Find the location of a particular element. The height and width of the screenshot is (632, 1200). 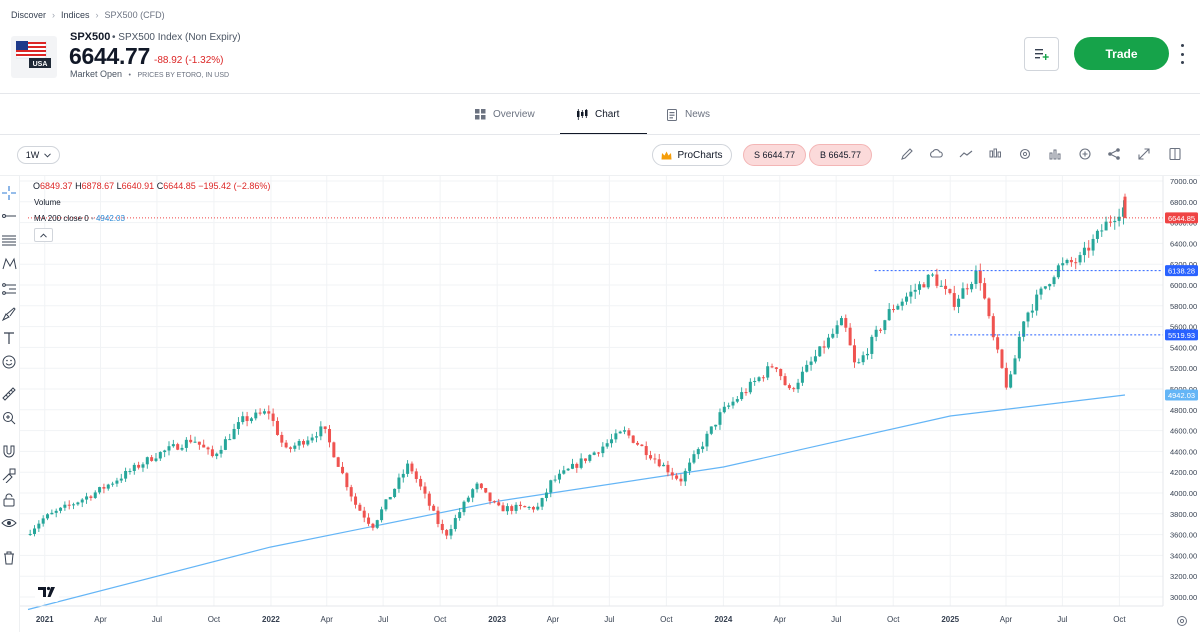

expand-icon is located at coordinates (1144, 154).